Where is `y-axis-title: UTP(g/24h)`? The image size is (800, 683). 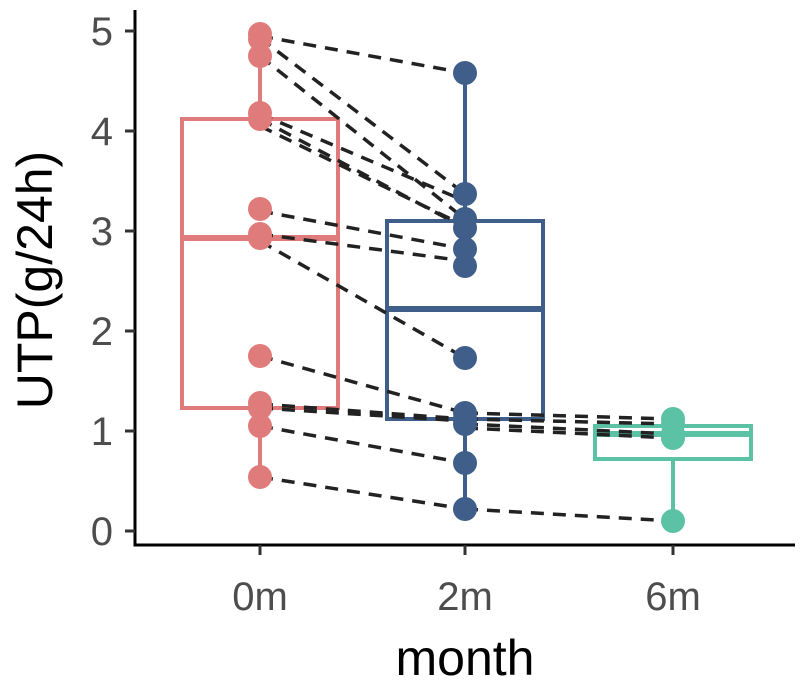 y-axis-title: UTP(g/24h) is located at coordinates (35, 280).